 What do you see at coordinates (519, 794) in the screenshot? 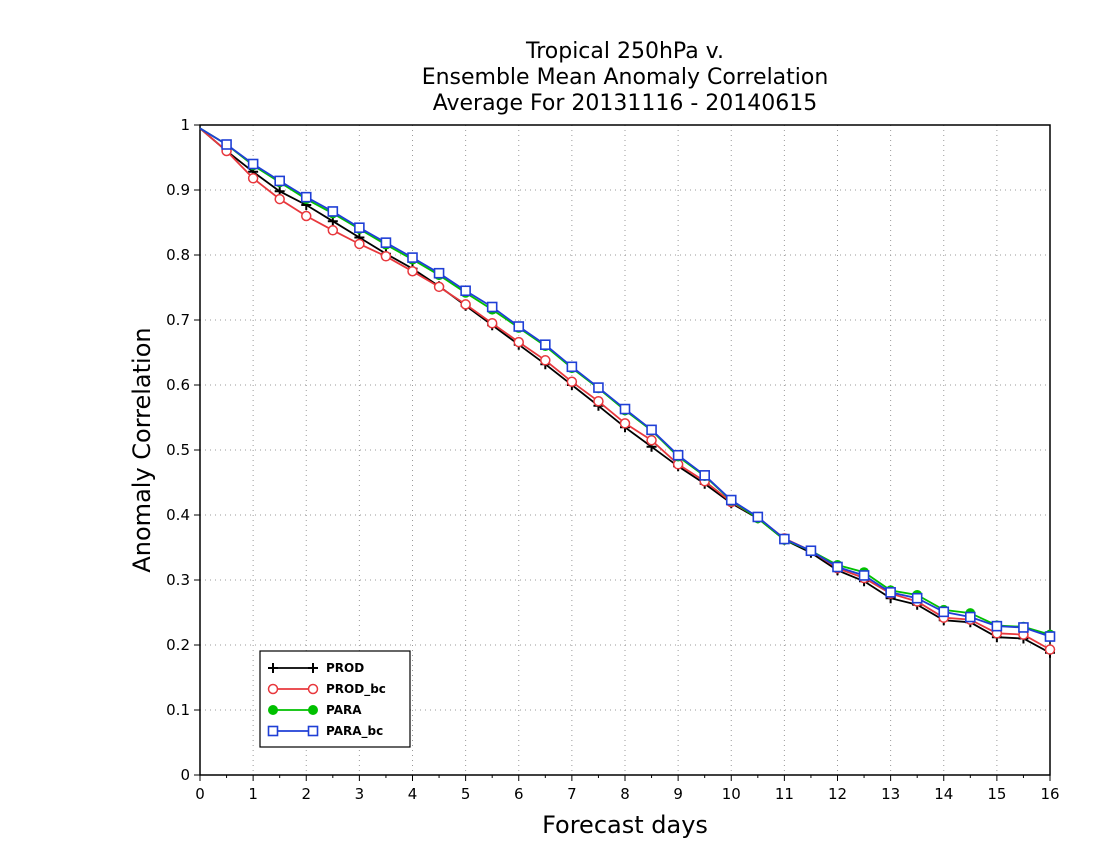
I see `x-tick-label: 6` at bounding box center [519, 794].